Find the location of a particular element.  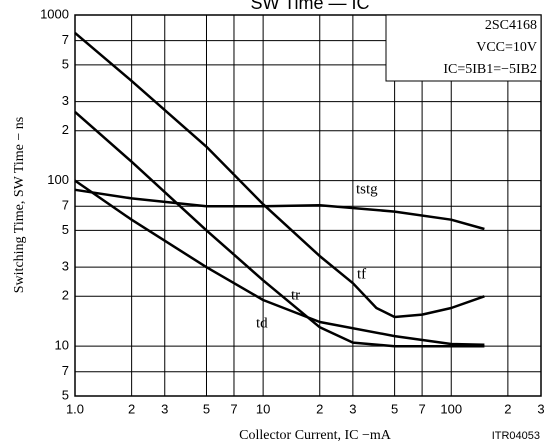

y-tick-label: 100 is located at coordinates (58, 179).